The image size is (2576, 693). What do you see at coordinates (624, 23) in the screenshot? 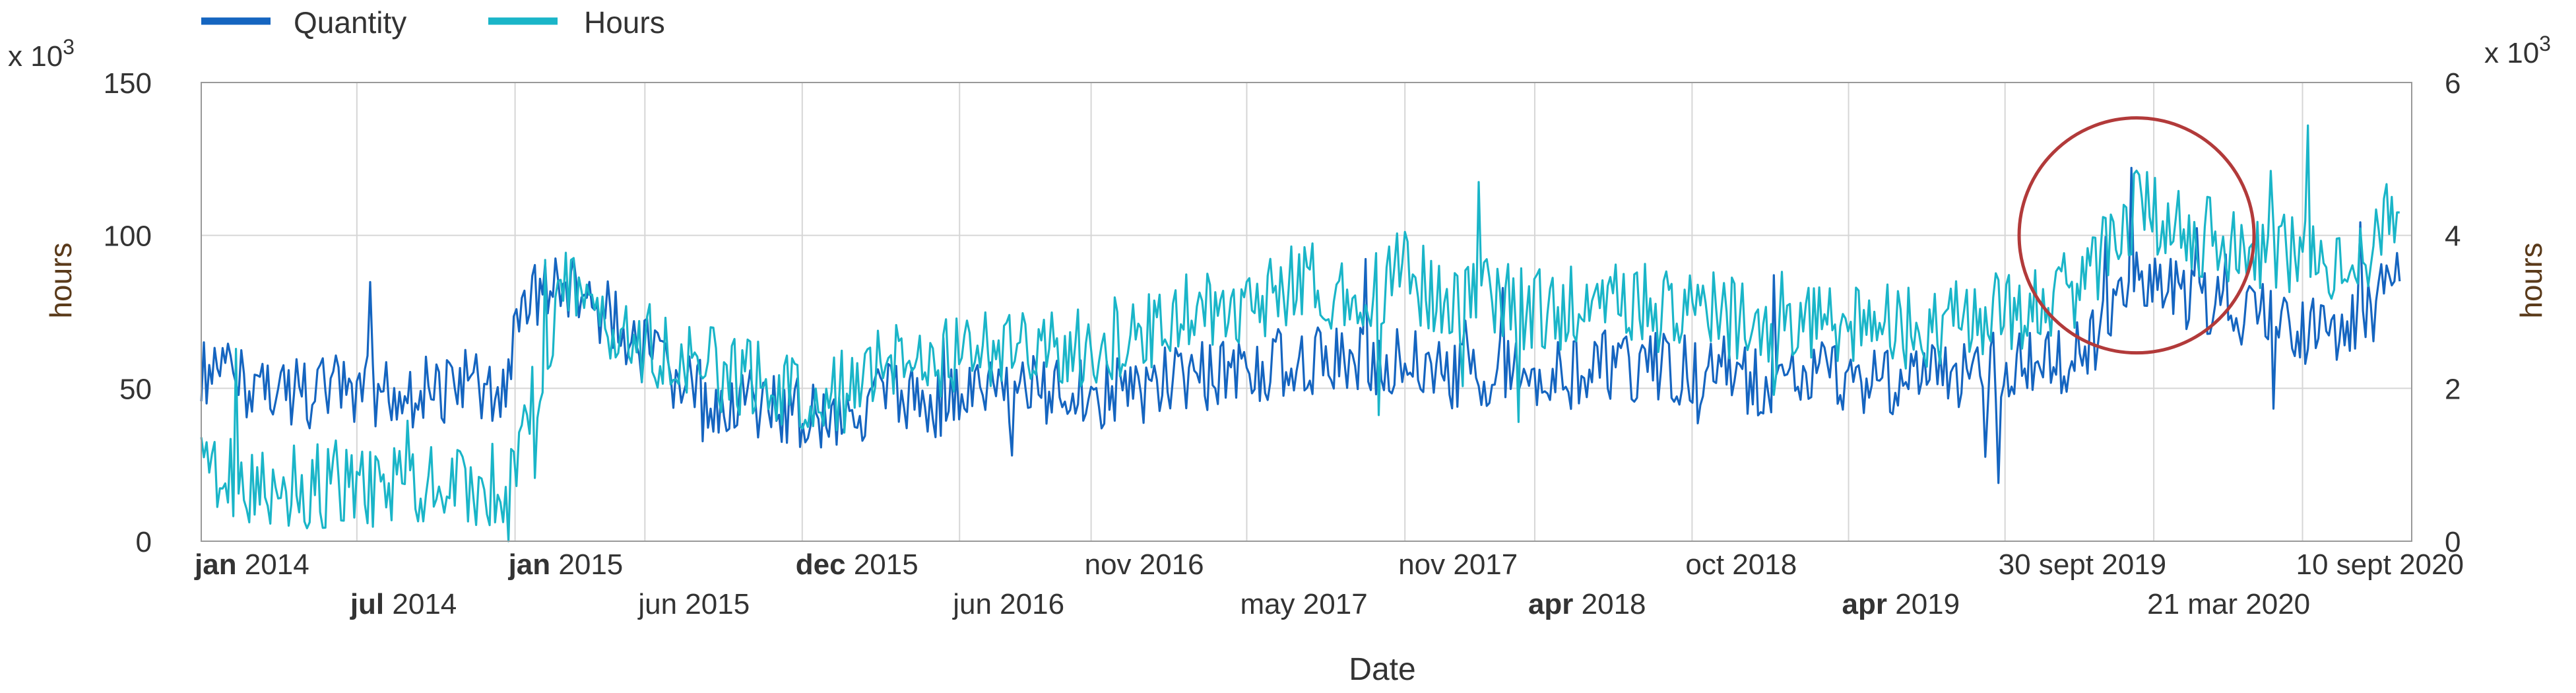
I see `legend-label-hours: Hours` at bounding box center [624, 23].